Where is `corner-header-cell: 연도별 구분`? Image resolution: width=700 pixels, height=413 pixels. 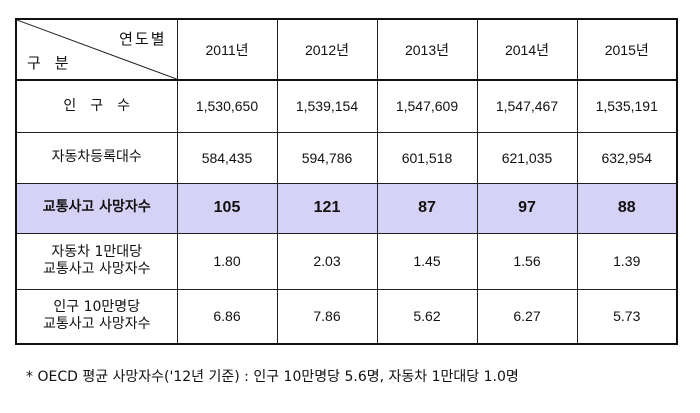 corner-header-cell: 연도별 구분 is located at coordinates (96, 49).